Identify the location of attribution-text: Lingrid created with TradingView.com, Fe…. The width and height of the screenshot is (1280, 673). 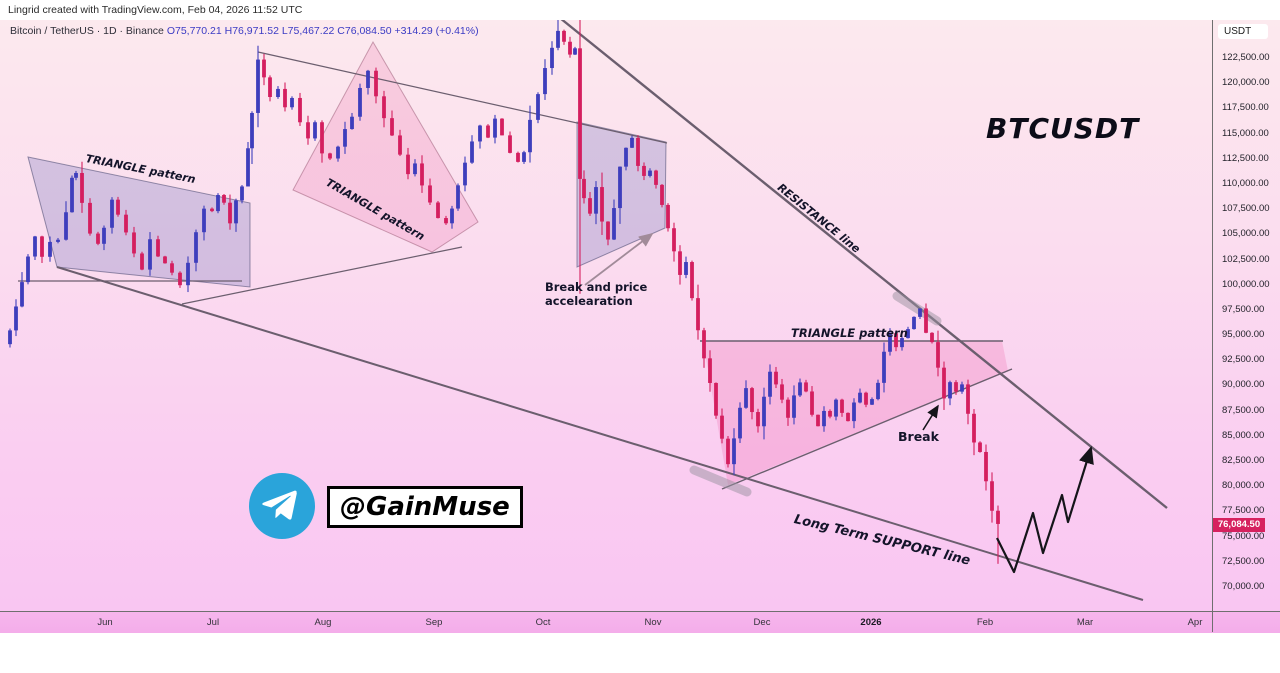
(155, 10).